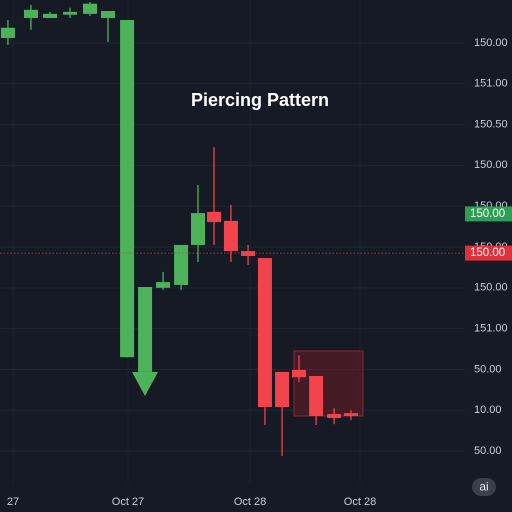  What do you see at coordinates (328, 383) in the screenshot?
I see `pattern-highlight` at bounding box center [328, 383].